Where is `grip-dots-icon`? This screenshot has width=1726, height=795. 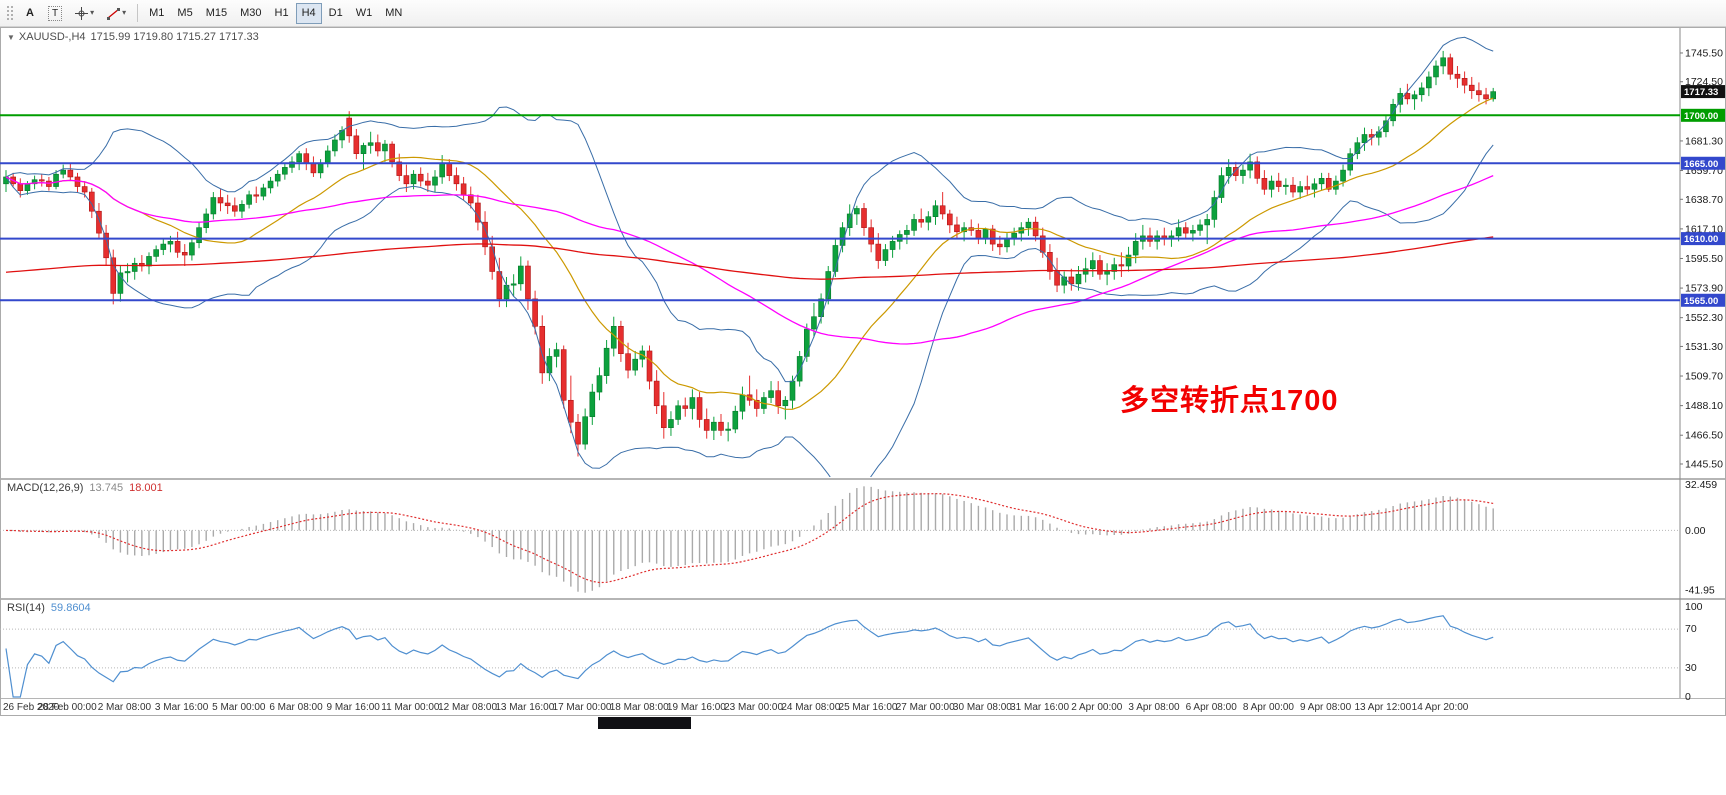 grip-dots-icon is located at coordinates (9, 13).